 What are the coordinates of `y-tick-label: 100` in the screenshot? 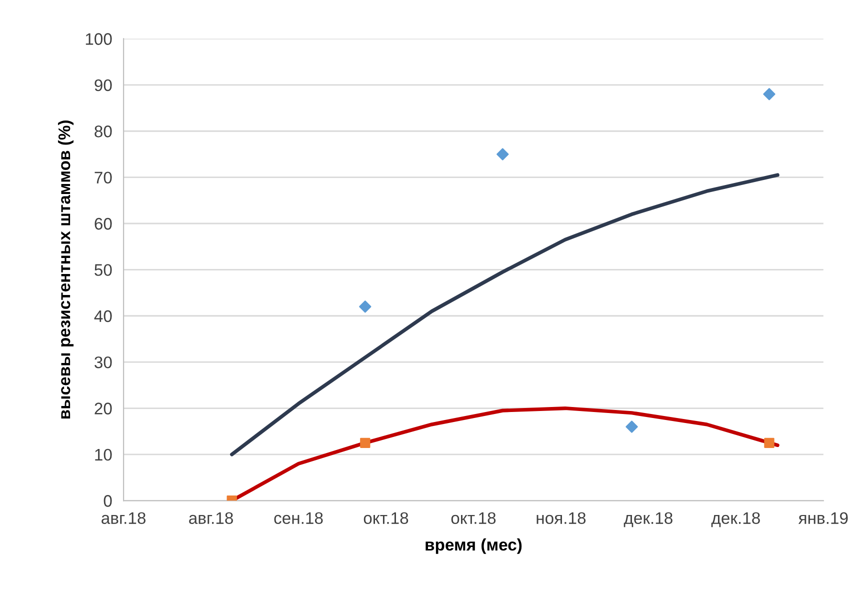 It's located at (99, 39).